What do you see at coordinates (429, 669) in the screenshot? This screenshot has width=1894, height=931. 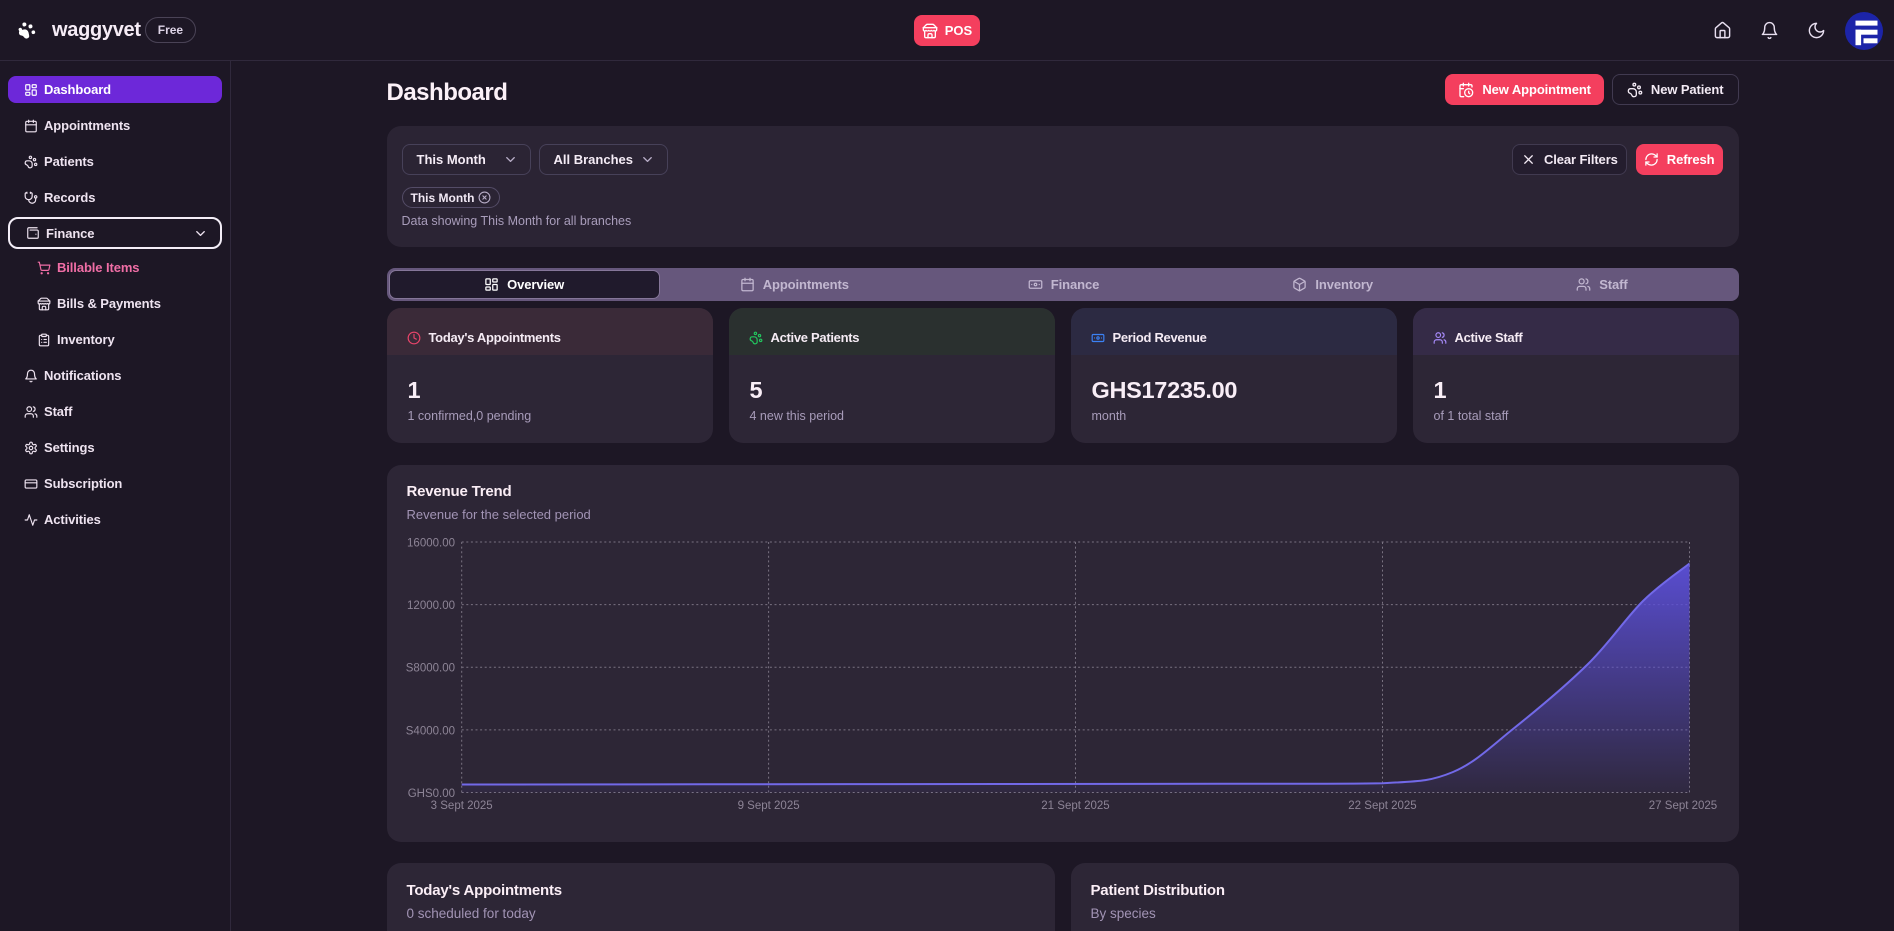 I see `svg-text: S8000.00` at bounding box center [429, 669].